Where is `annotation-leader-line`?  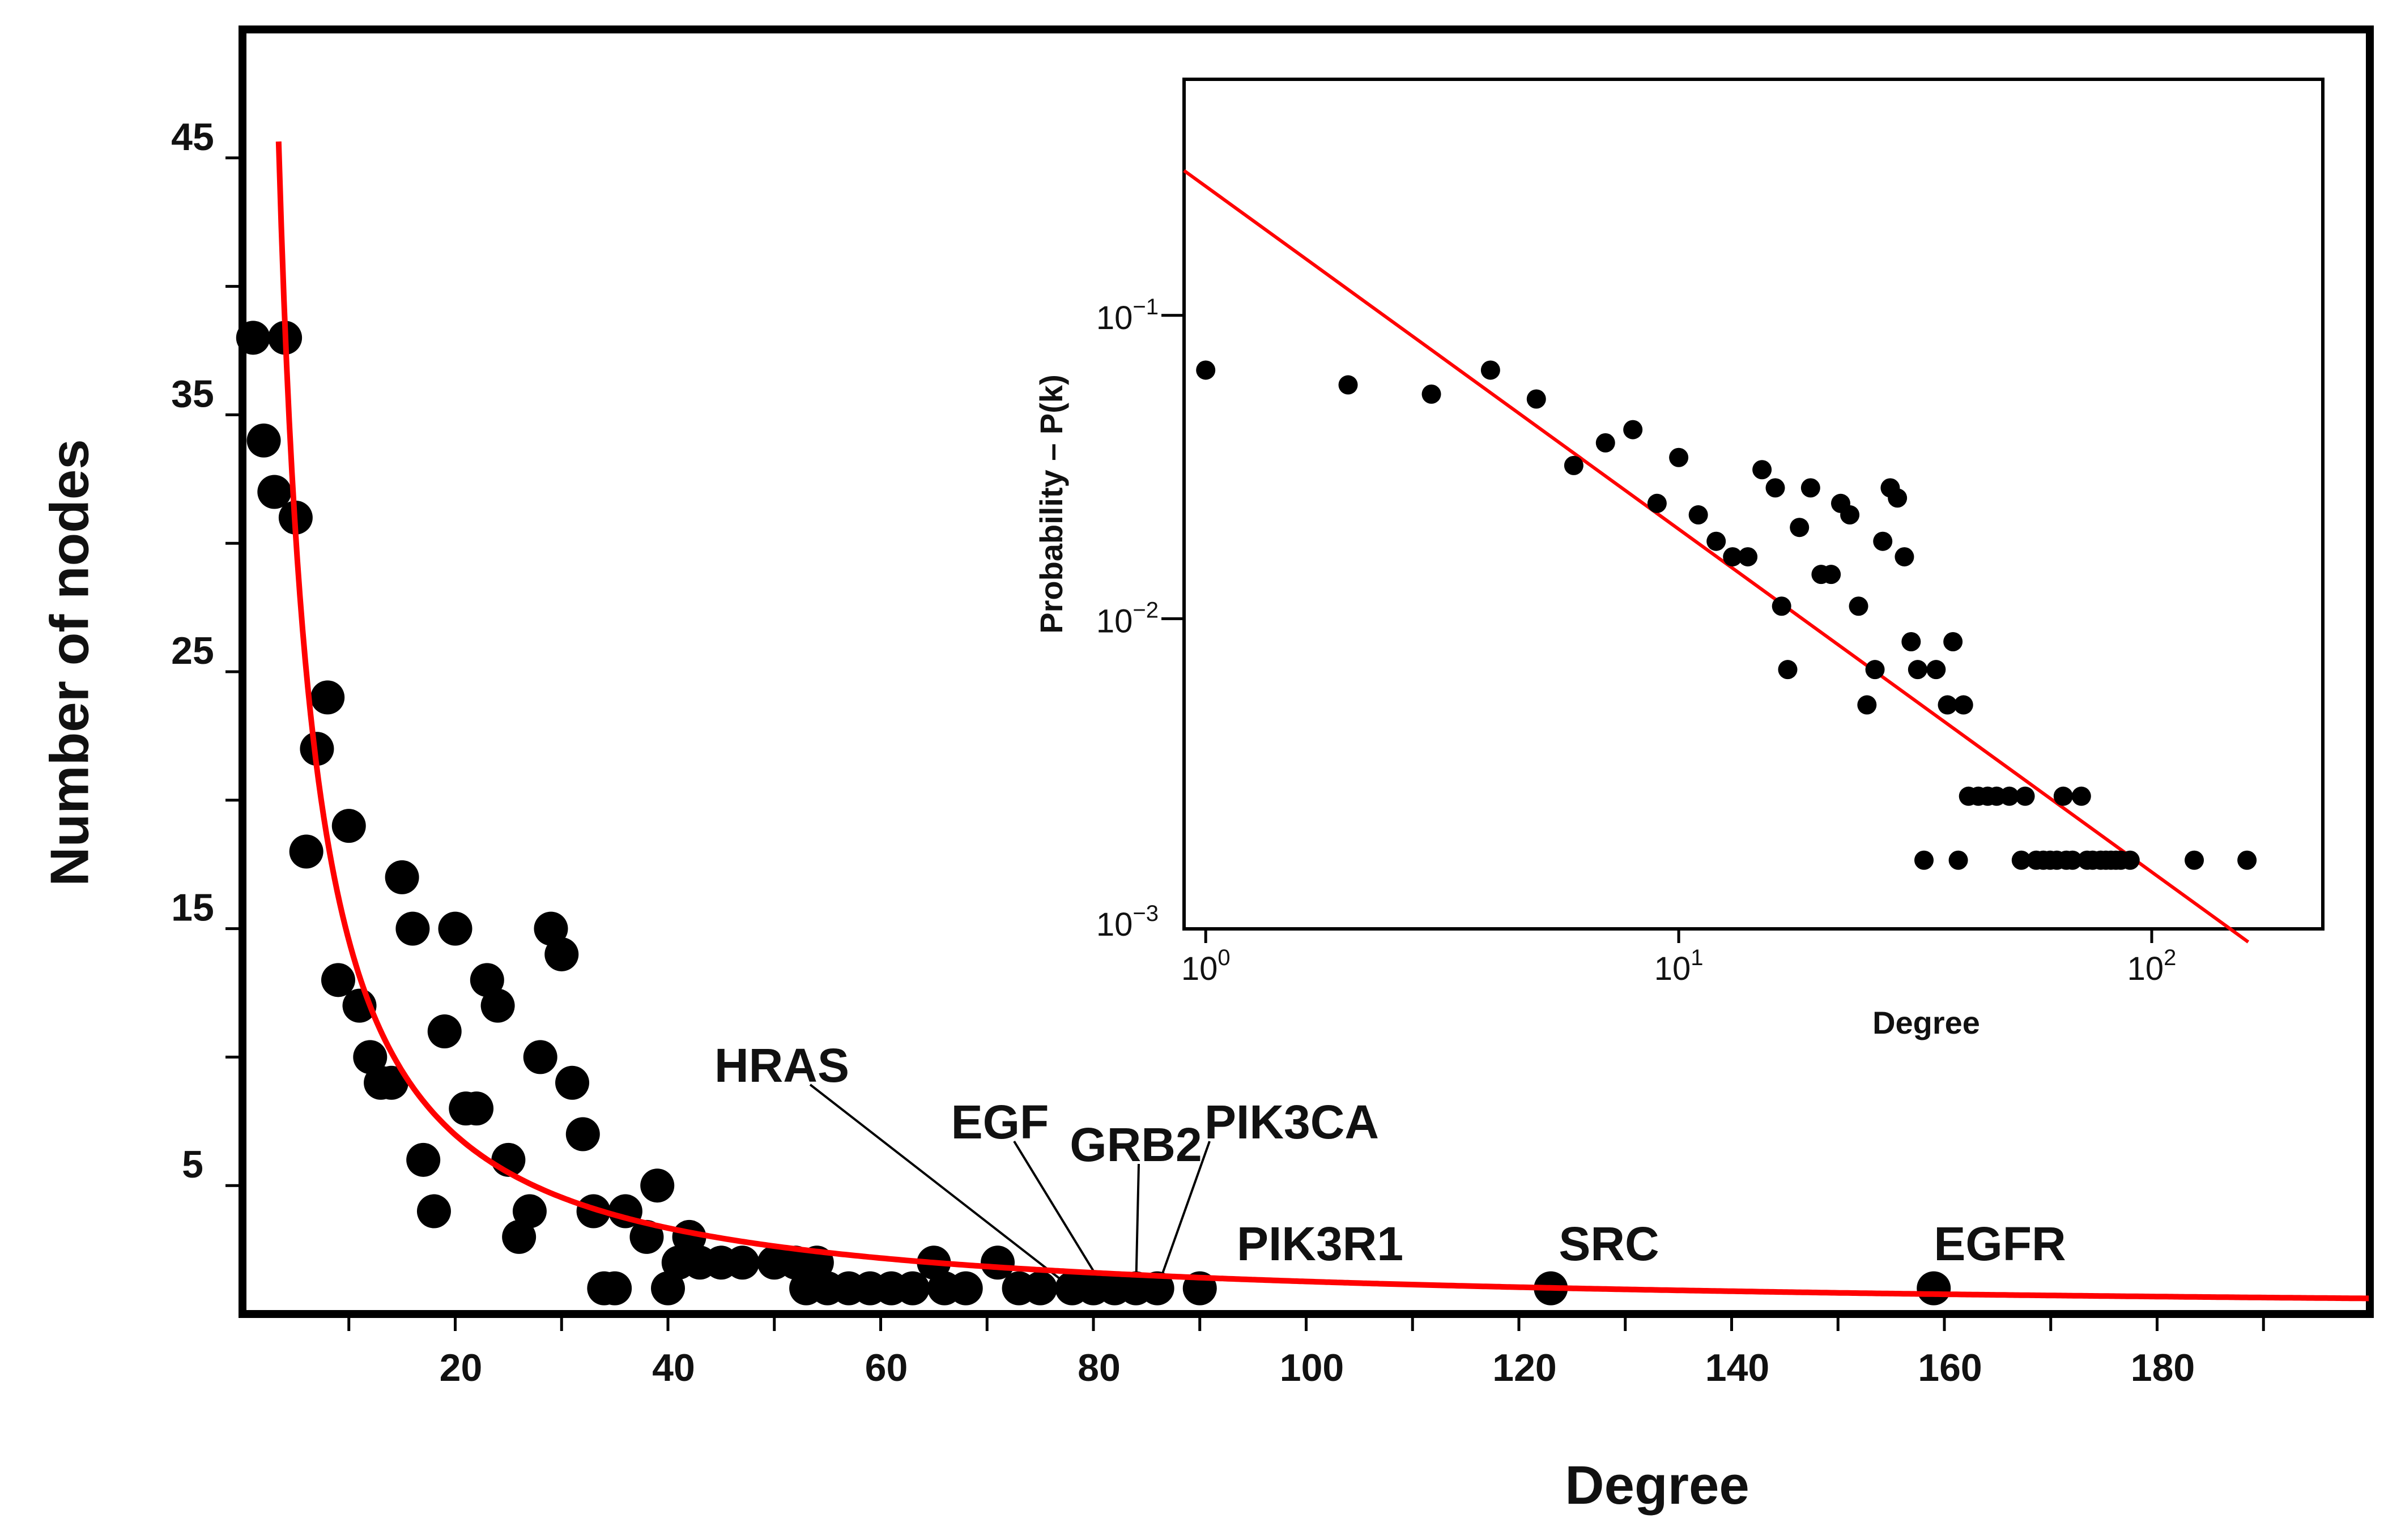 annotation-leader-line is located at coordinates (1184, 1215).